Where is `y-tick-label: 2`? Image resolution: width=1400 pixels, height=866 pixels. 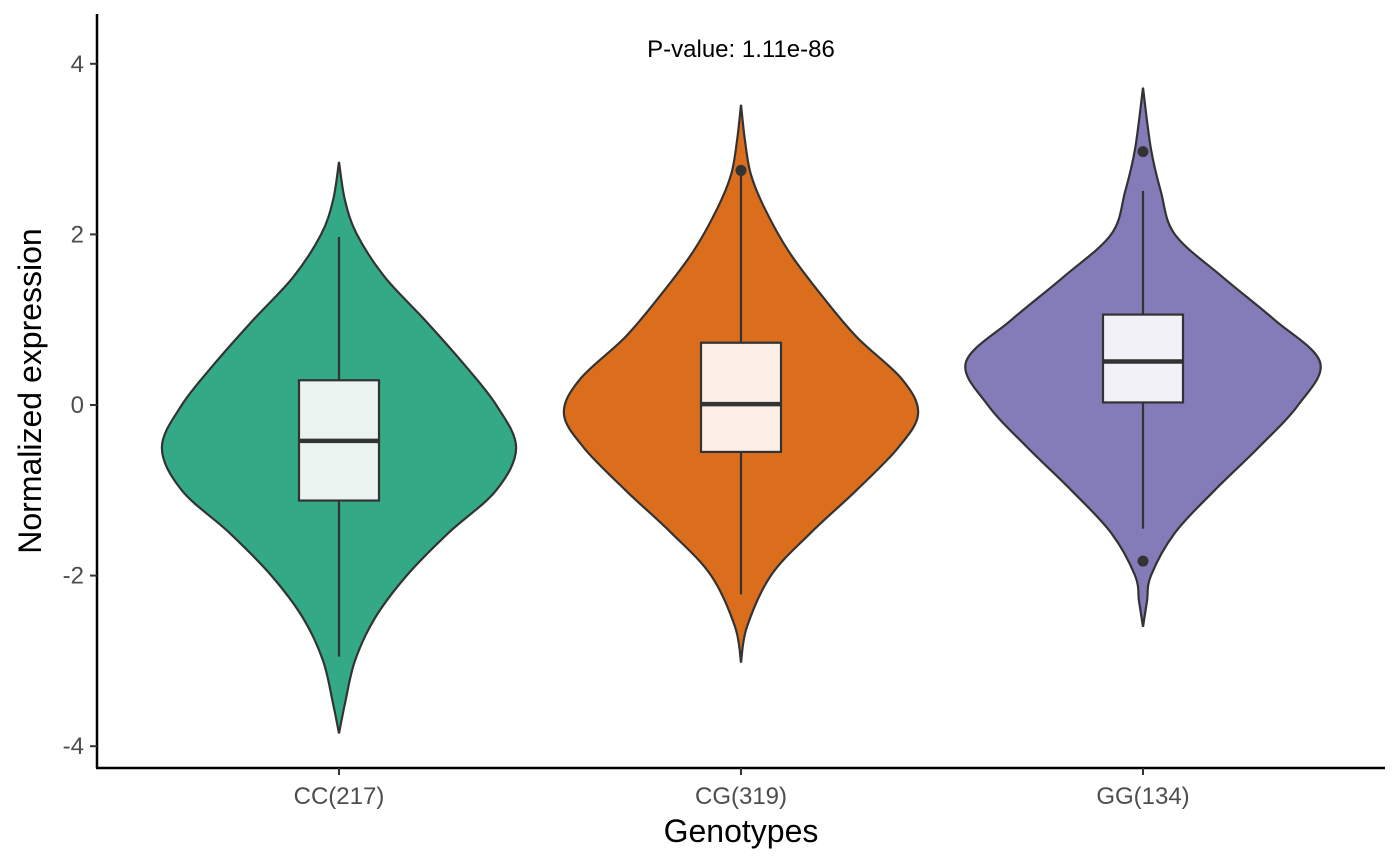 y-tick-label: 2 is located at coordinates (77, 234).